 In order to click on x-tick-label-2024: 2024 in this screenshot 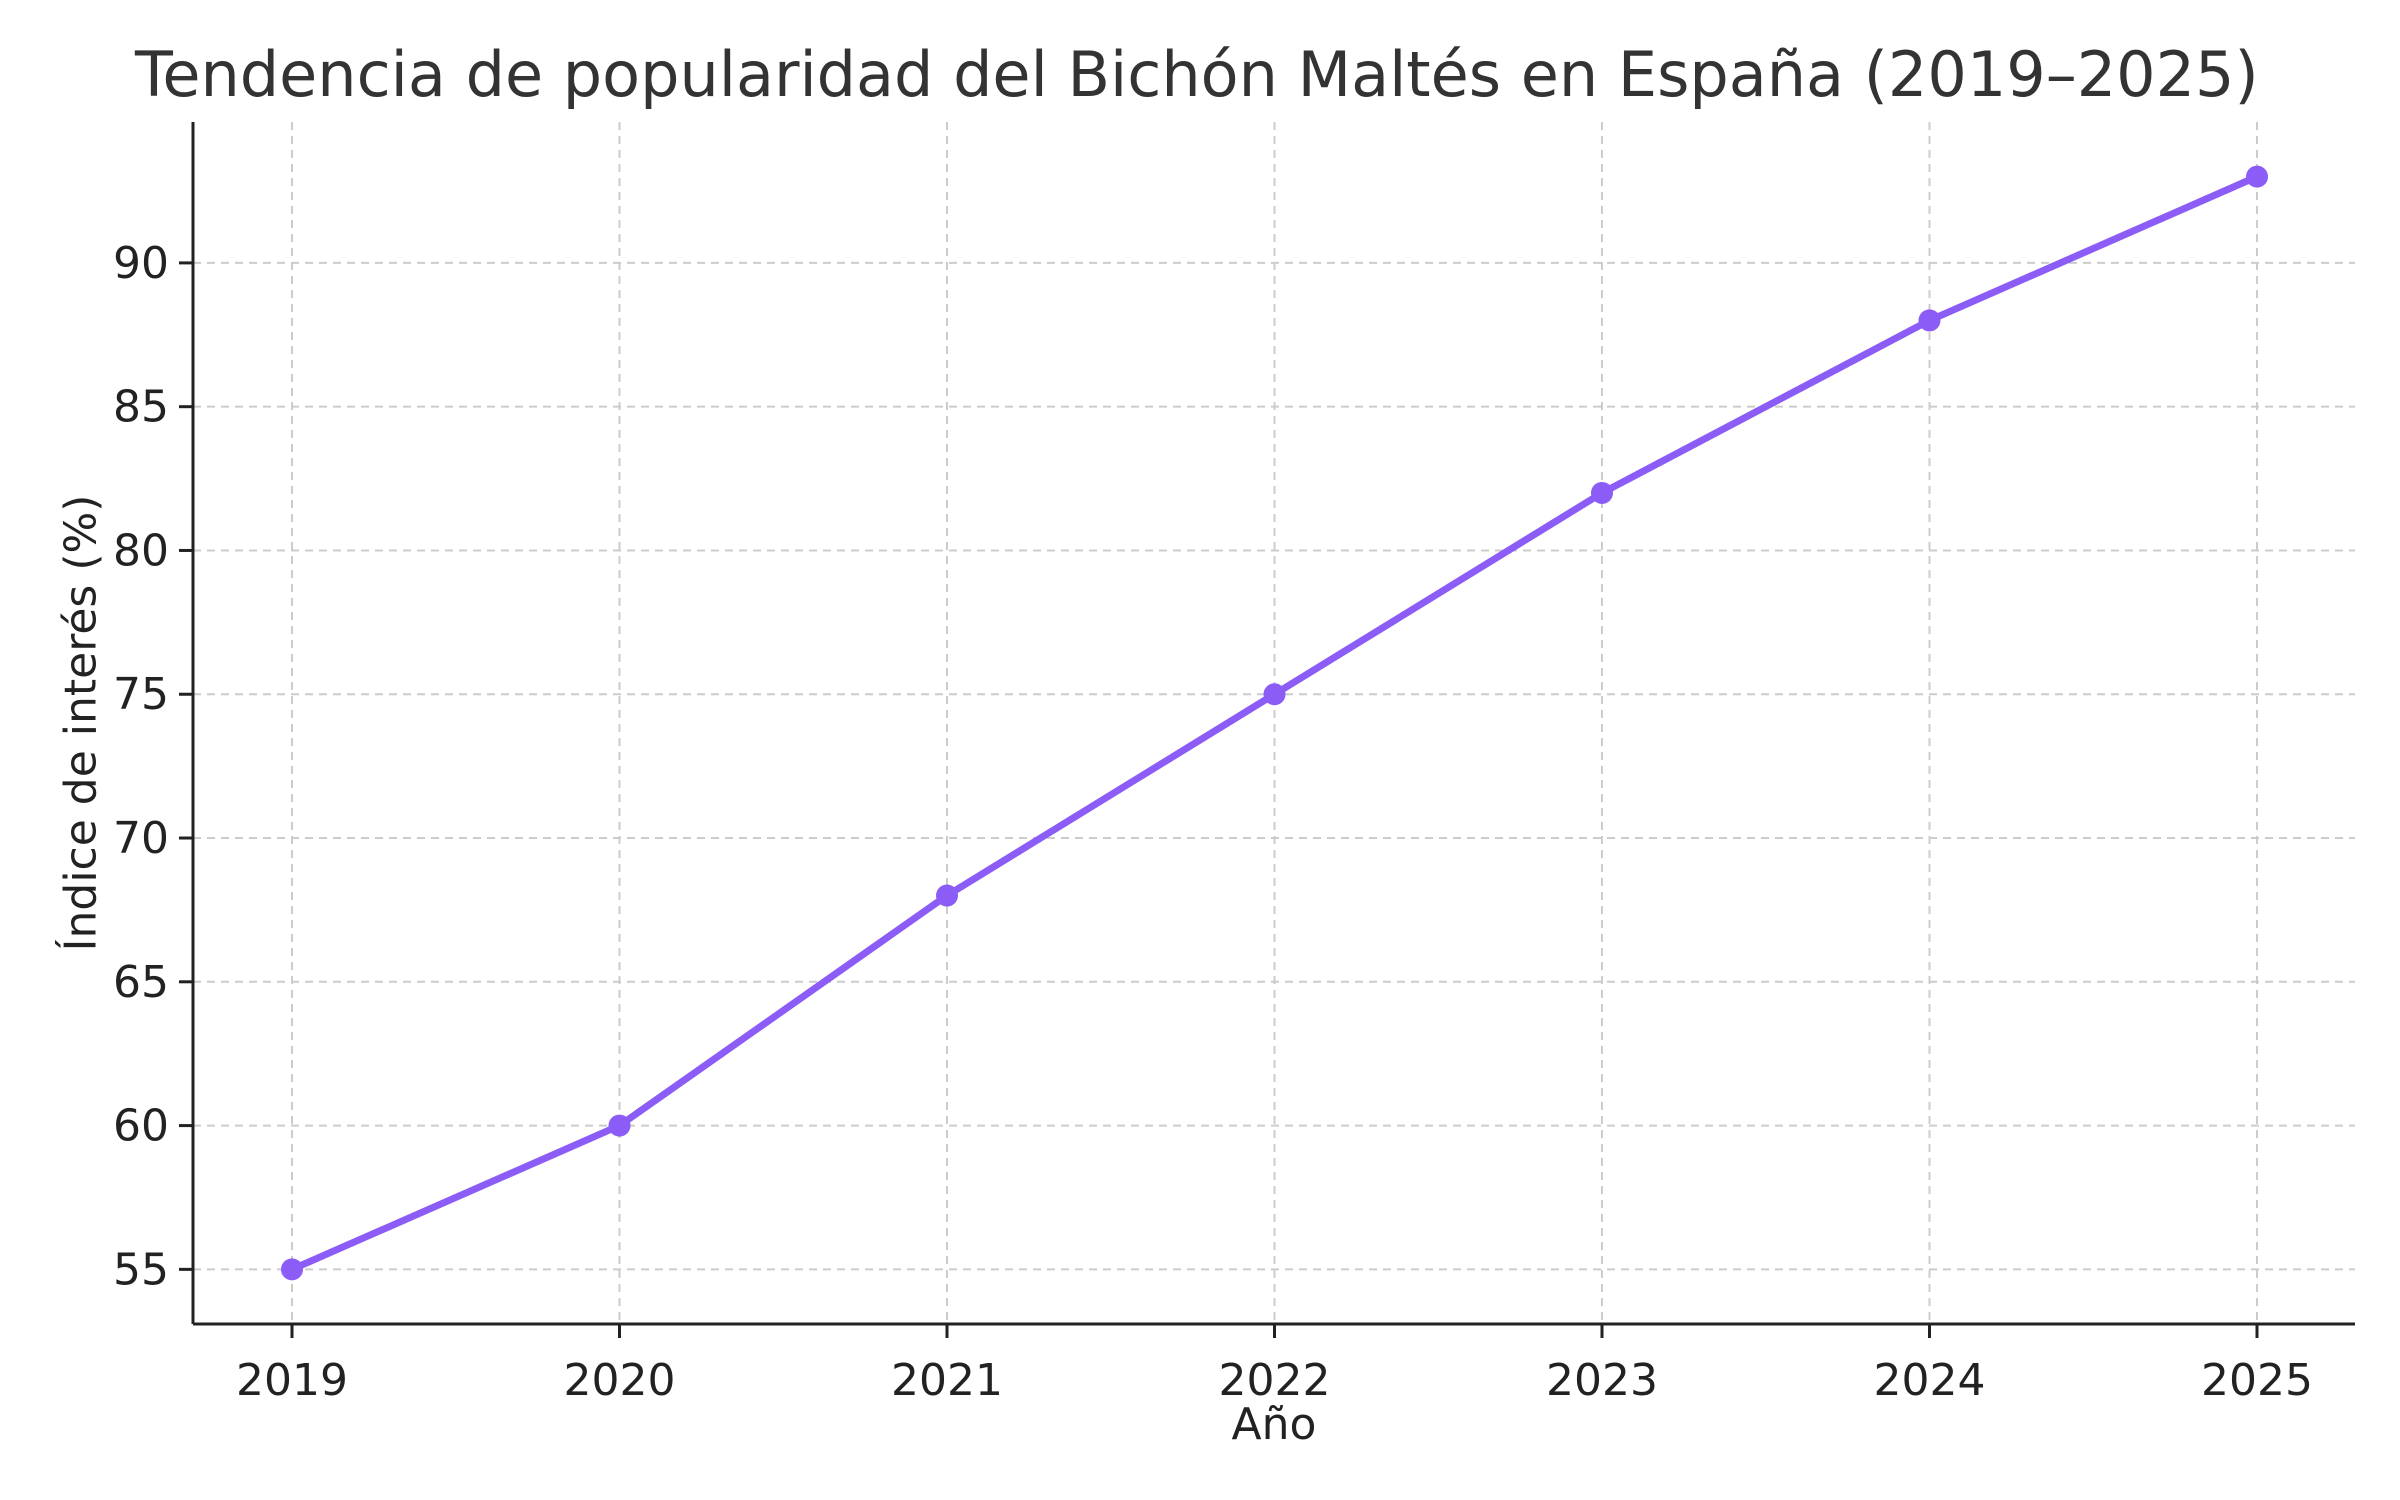, I will do `click(1930, 1380)`.